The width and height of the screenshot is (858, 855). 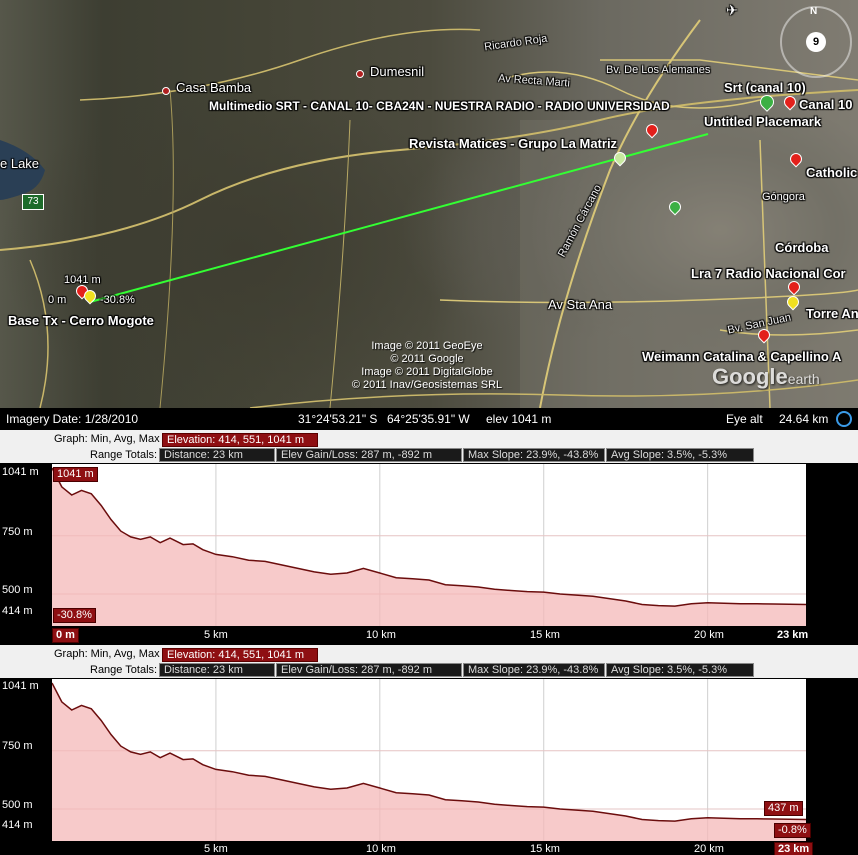 I want to click on label-base-tx: Base Tx - Cerro Mogote, so click(x=81, y=320).